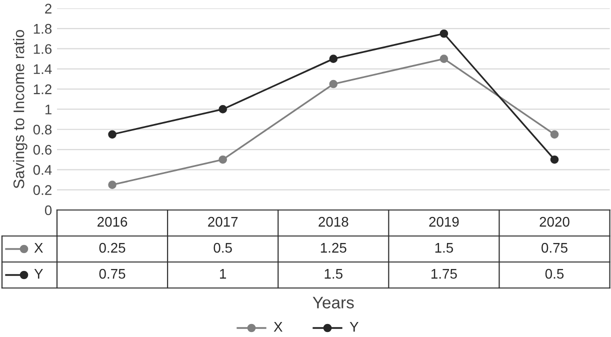 This screenshot has width=611, height=337. I want to click on y-tick-label: 0.2, so click(42, 190).